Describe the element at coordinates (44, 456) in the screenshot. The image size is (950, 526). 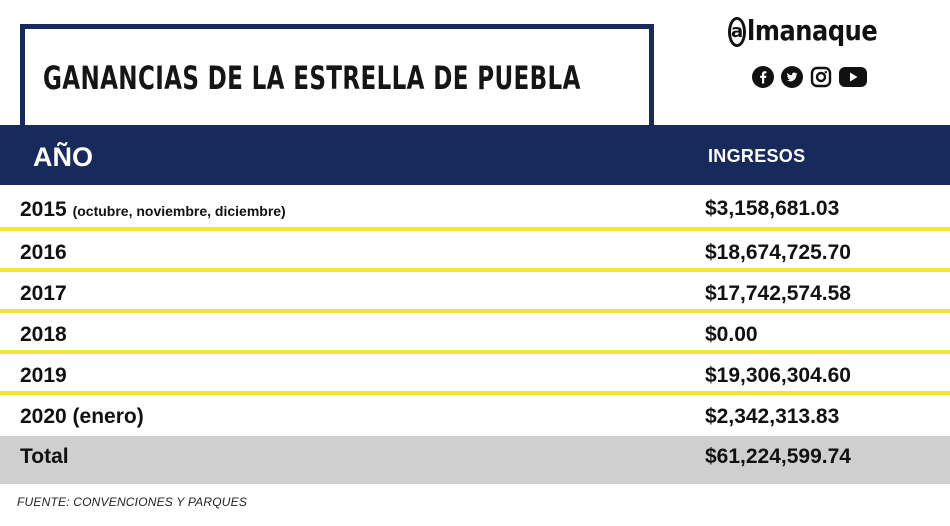
I see `total-label: Total` at that location.